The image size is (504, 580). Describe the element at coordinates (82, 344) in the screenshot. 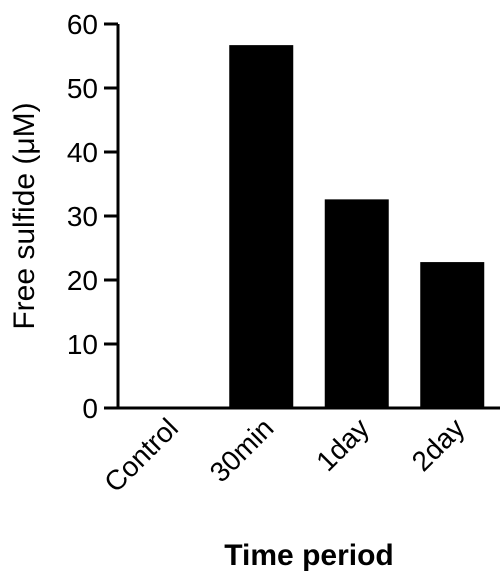

I see `y-tick-label: 10` at that location.